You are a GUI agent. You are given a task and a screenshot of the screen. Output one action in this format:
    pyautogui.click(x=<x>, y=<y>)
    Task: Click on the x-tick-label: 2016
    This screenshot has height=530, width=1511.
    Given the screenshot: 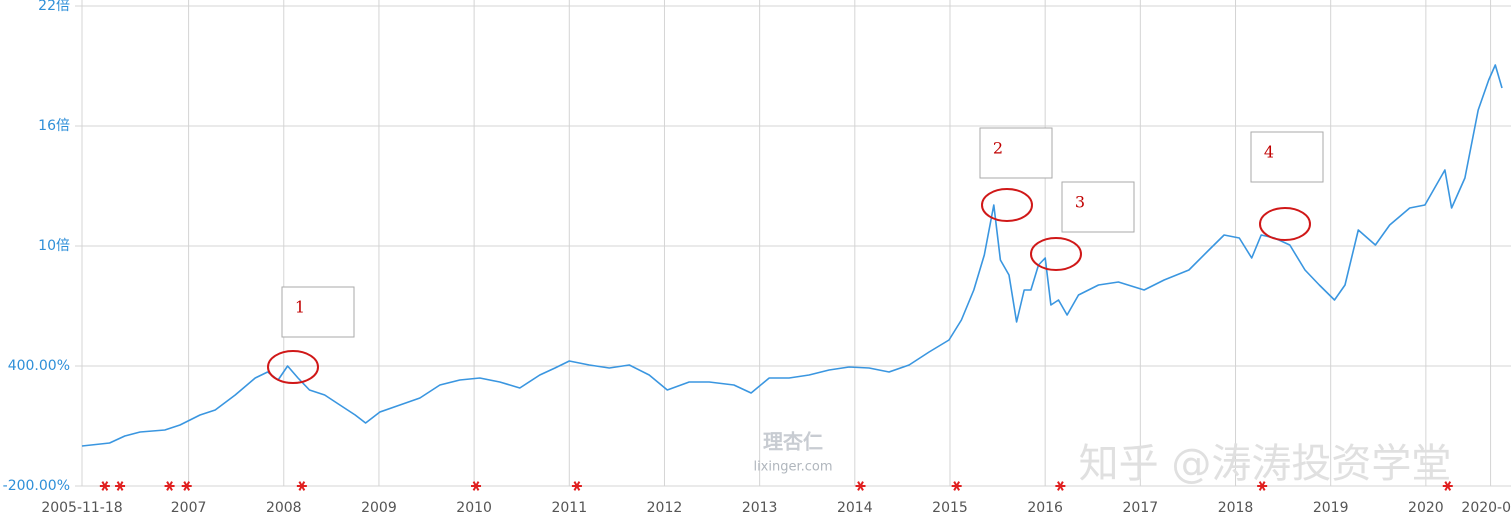 What is the action you would take?
    pyautogui.click(x=1045, y=508)
    